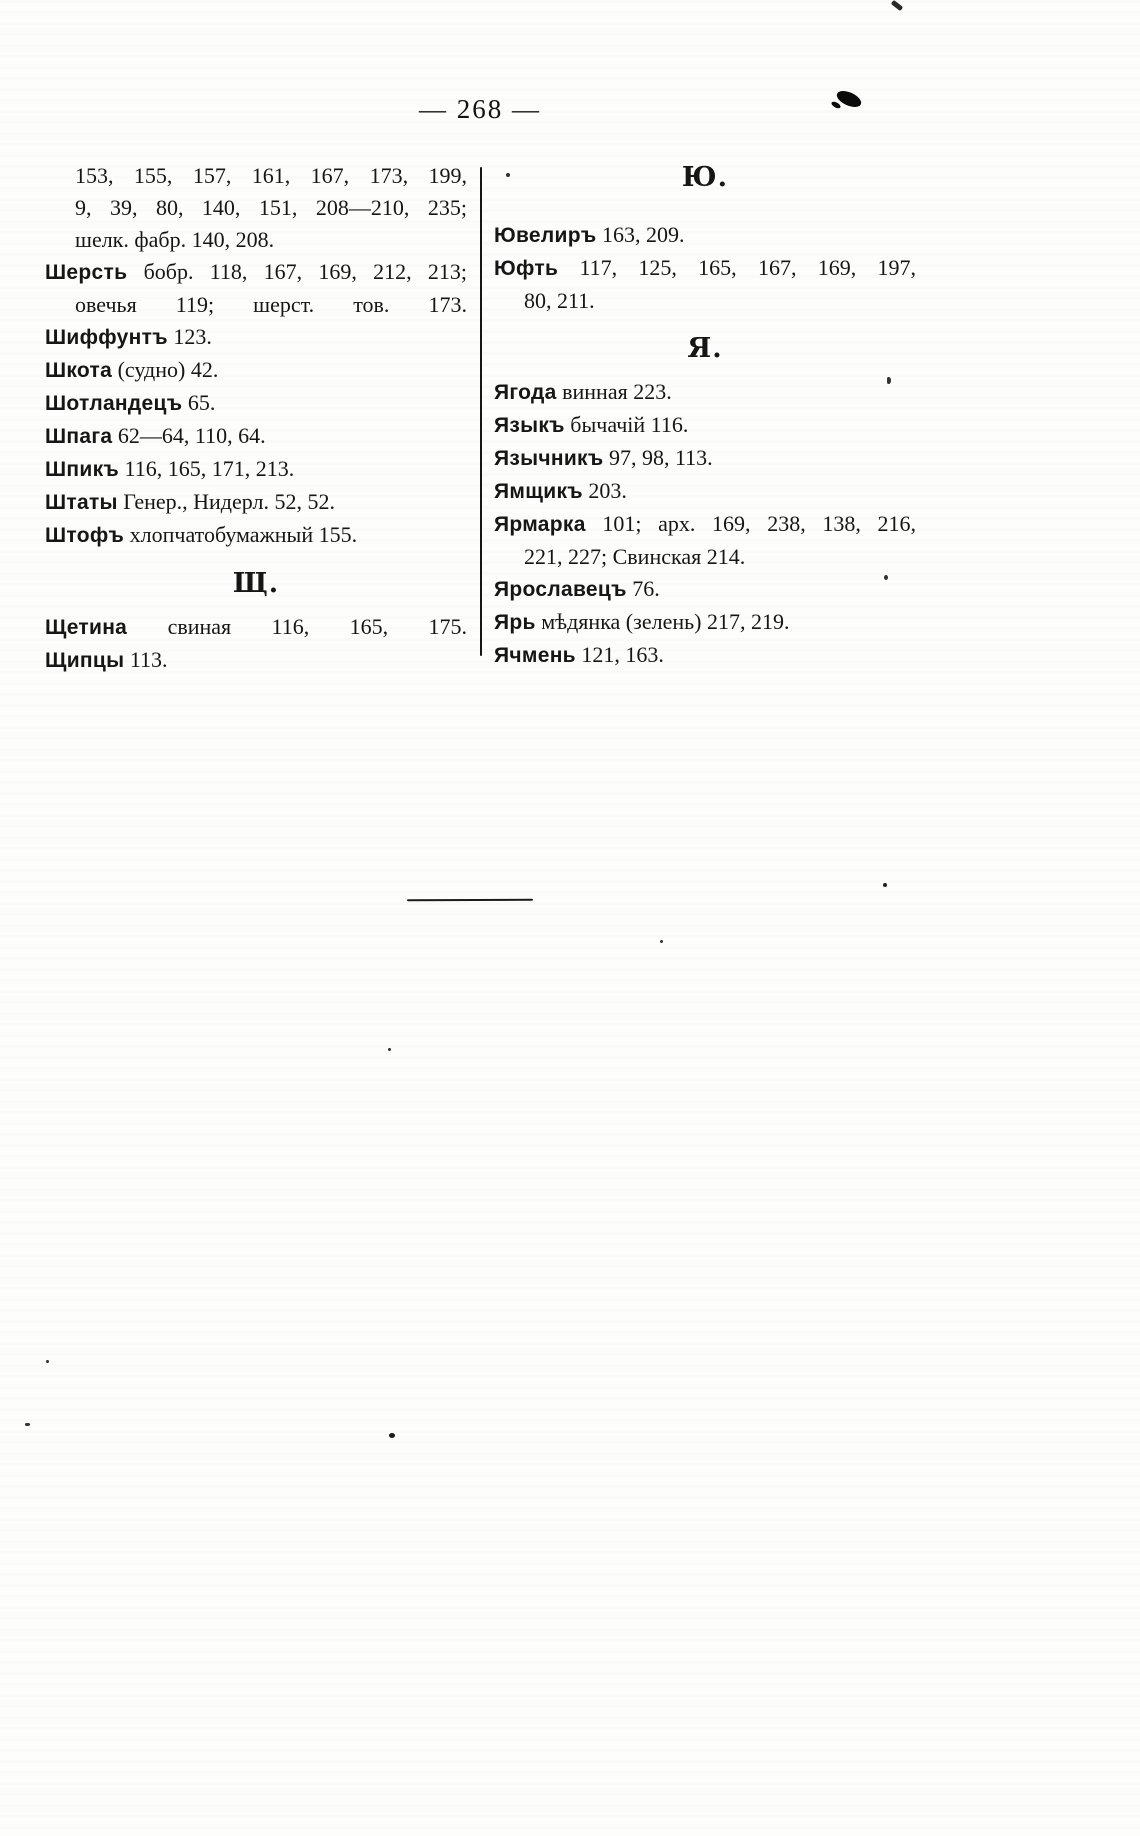 The image size is (1140, 1836). Describe the element at coordinates (168, 369) in the screenshot. I see `entry-references: (судно) 42.` at that location.